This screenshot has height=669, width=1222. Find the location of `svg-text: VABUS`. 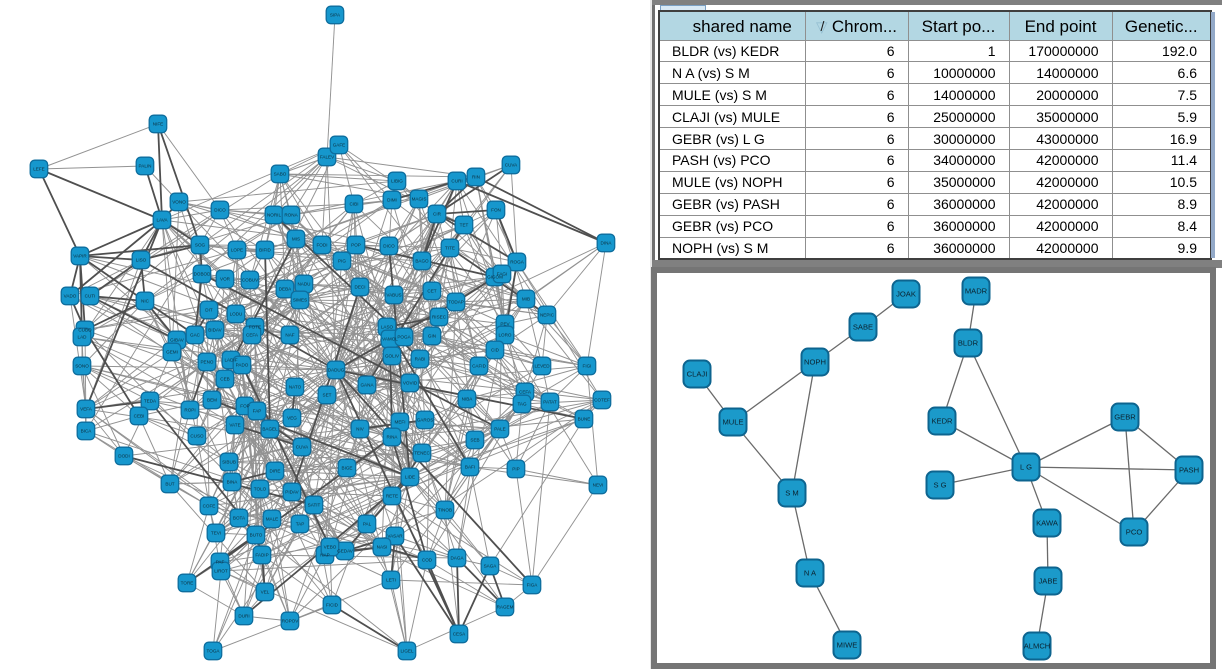

svg-text: VABUS is located at coordinates (393, 295).